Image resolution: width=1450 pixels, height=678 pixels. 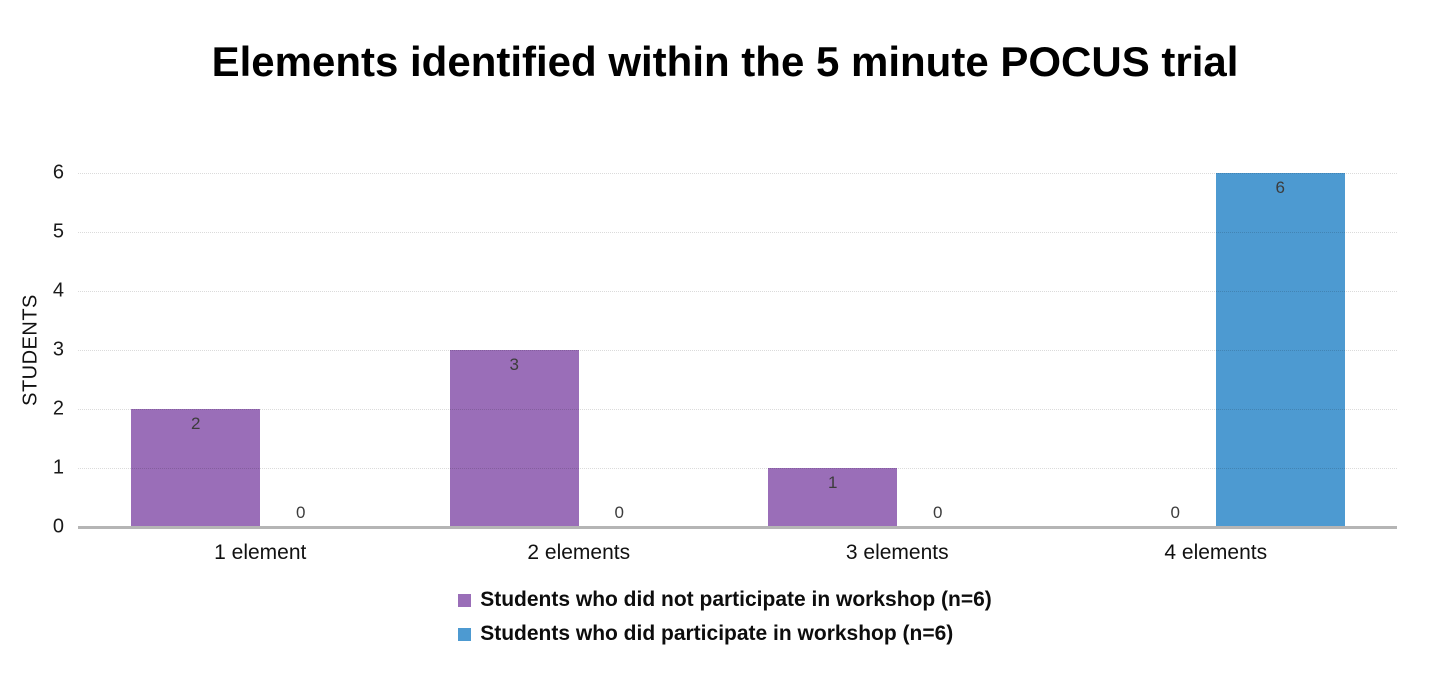 I want to click on y-tick-label: 6, so click(x=58, y=172).